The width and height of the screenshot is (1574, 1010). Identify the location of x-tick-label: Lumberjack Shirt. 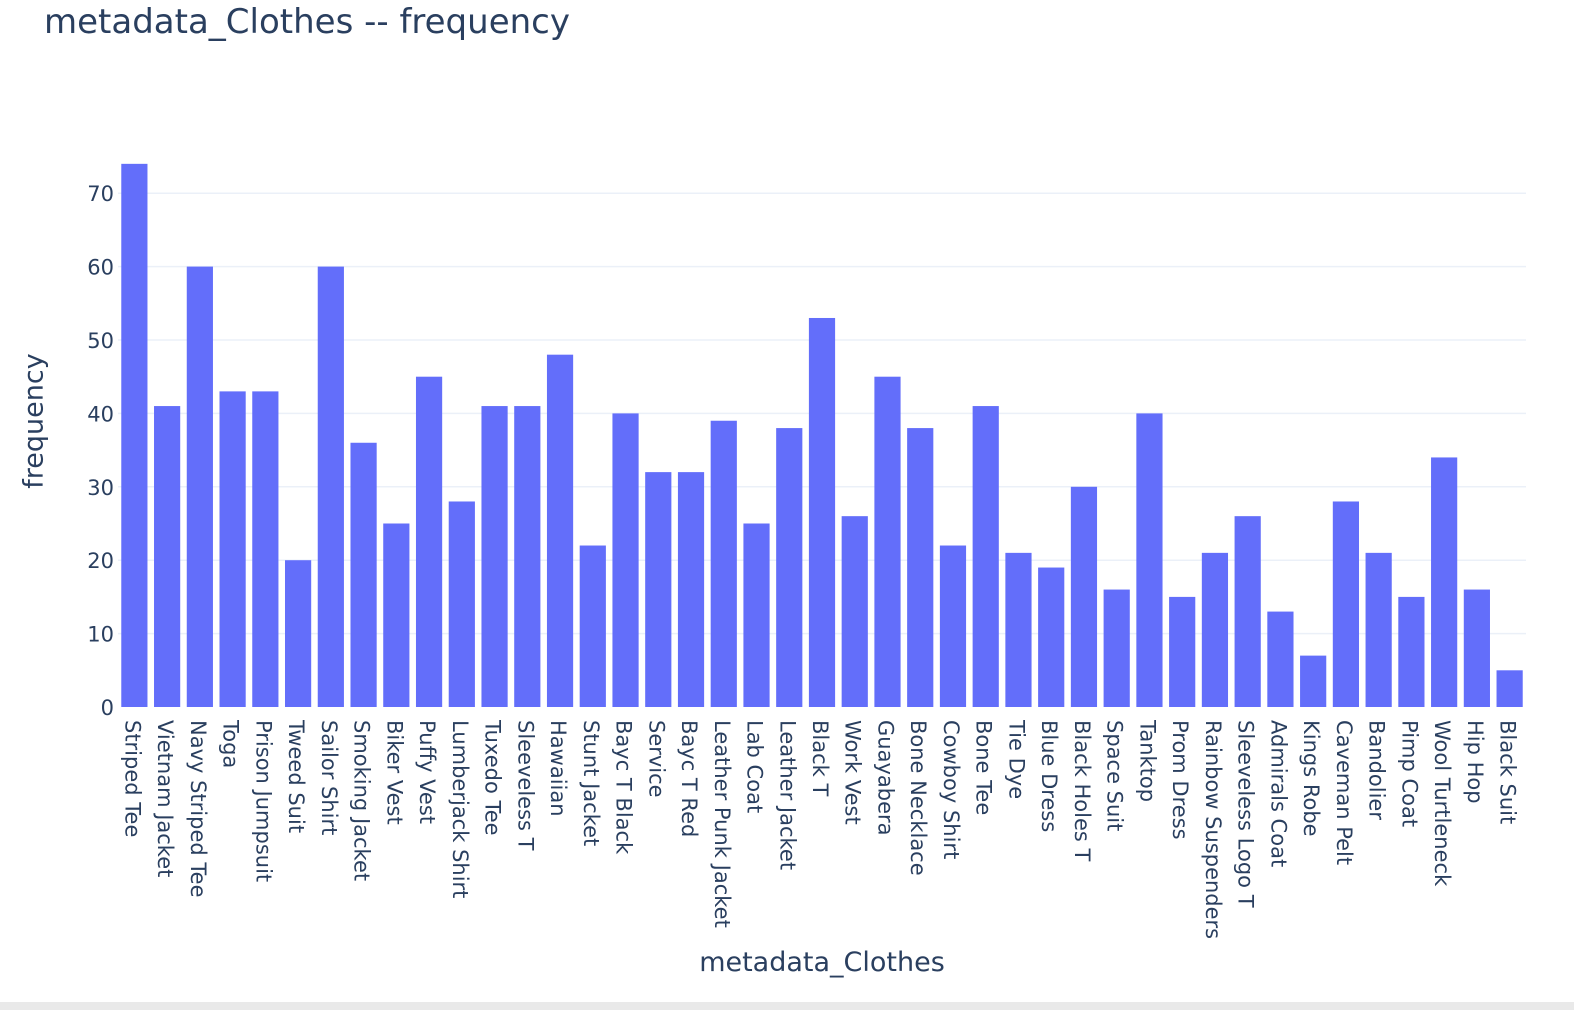
(460, 809).